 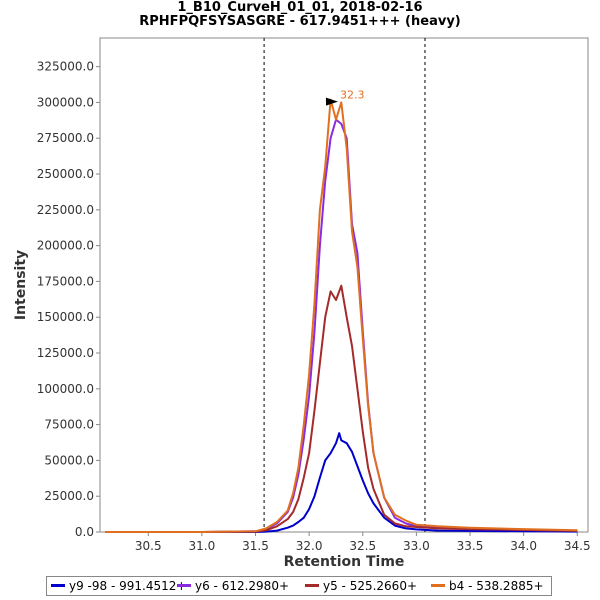 What do you see at coordinates (65, 281) in the screenshot?
I see `y-tick-label: 175000.0` at bounding box center [65, 281].